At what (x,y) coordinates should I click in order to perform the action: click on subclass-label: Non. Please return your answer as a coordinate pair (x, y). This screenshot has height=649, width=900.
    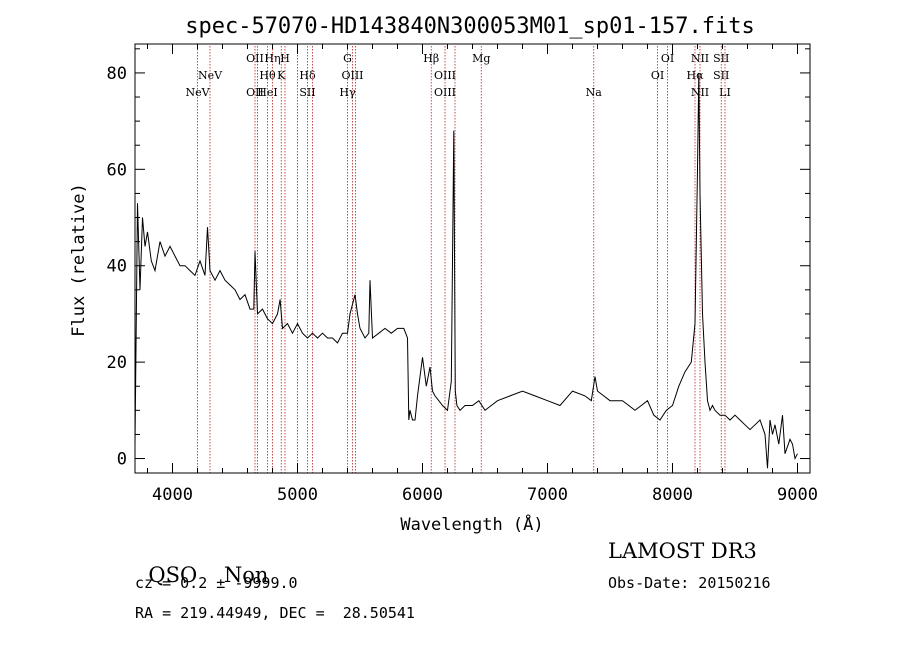
    Looking at the image, I should click on (246, 575).